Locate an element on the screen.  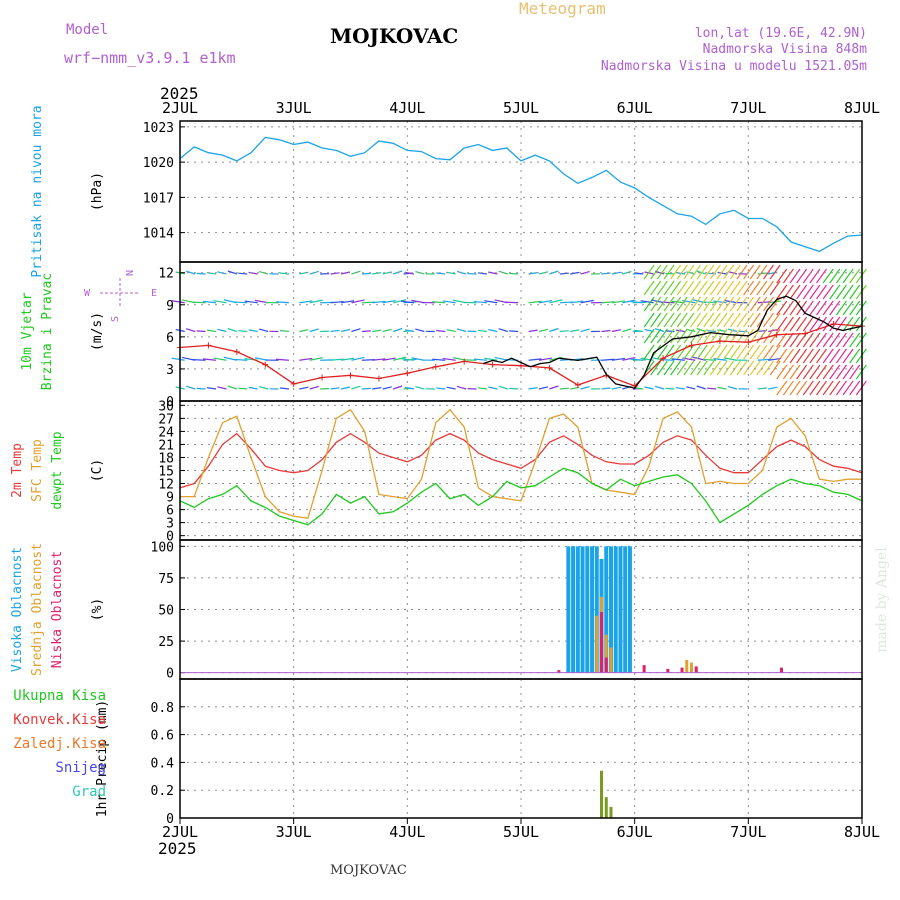
y-tick-label: 0 is located at coordinates (170, 537).